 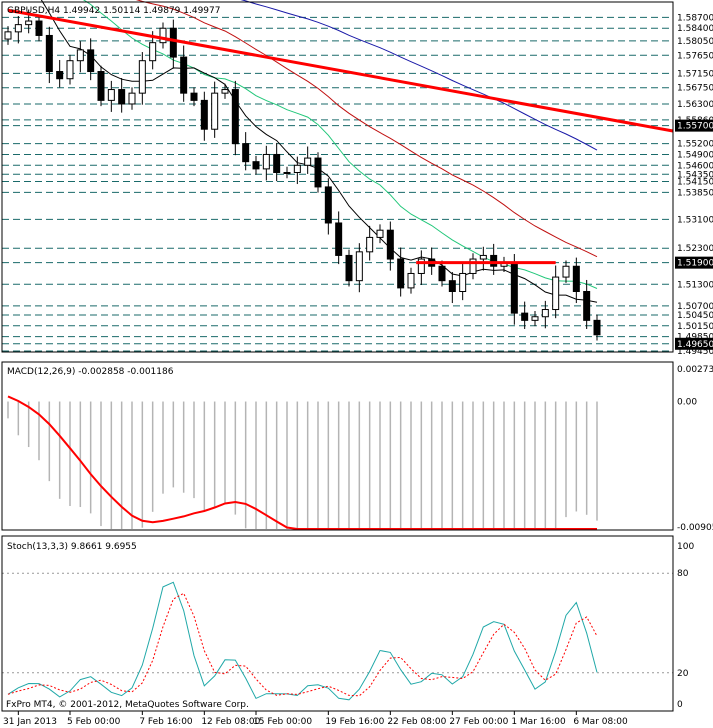 I want to click on time-axis-label: 19 Feb 16:00, so click(x=354, y=722).